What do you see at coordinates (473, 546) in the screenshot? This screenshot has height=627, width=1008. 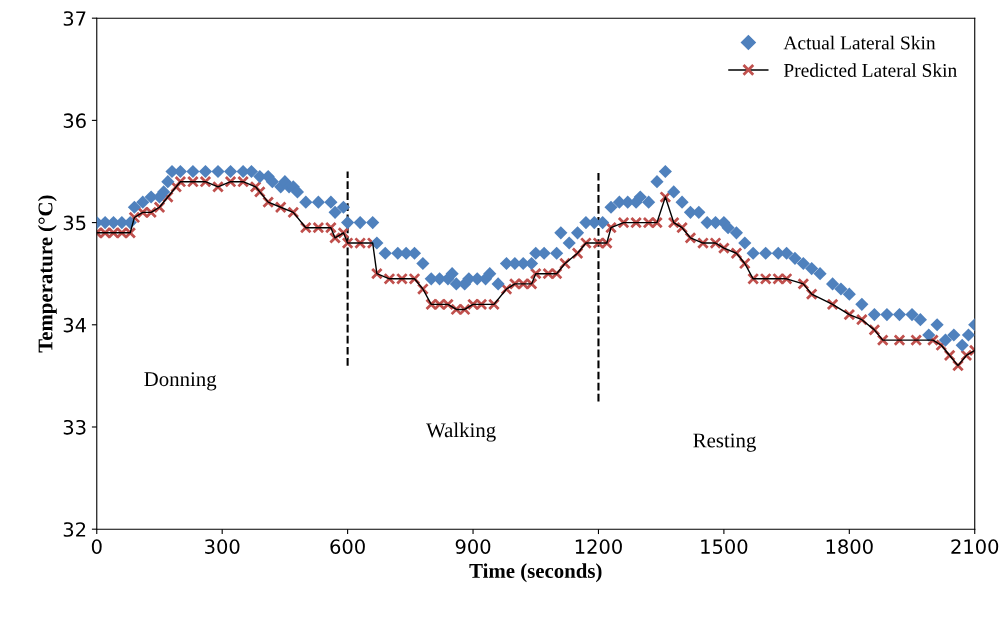 I see `x-tick-label: 900` at bounding box center [473, 546].